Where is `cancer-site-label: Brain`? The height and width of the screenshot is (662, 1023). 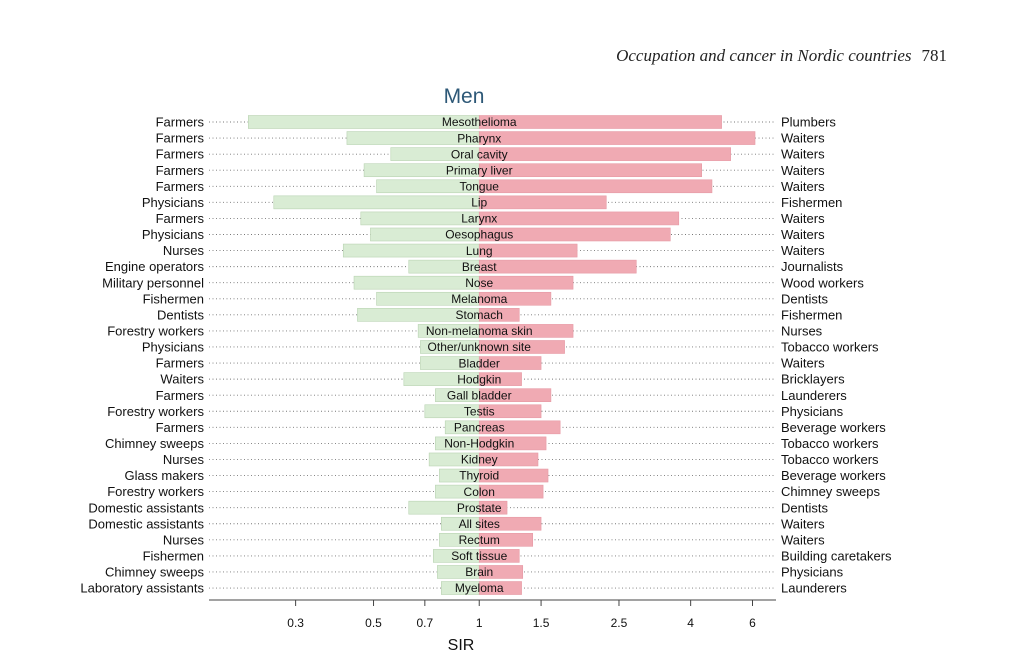 cancer-site-label: Brain is located at coordinates (479, 572).